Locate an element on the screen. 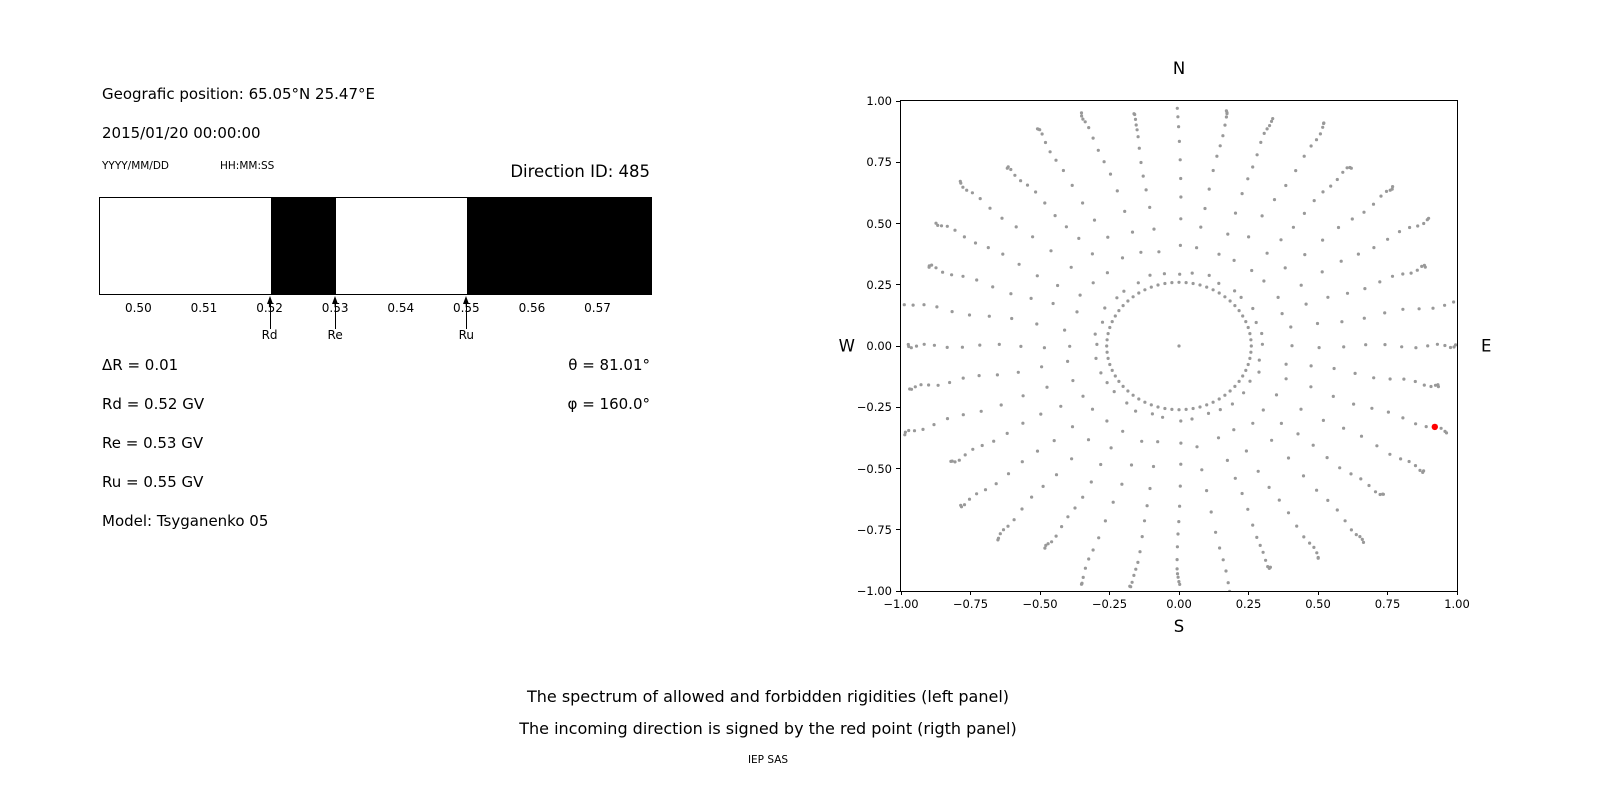  marker-arrow-line is located at coordinates (467, 316).